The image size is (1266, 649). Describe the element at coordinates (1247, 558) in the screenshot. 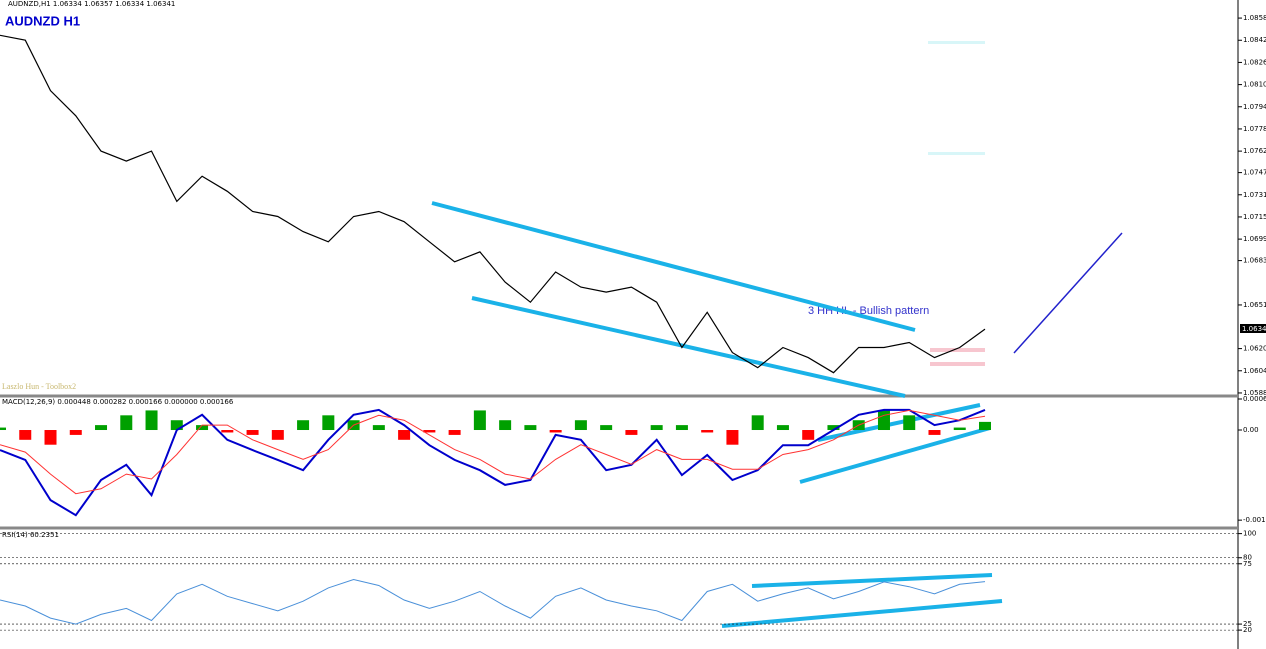

I see `y-tick-label: 80` at that location.